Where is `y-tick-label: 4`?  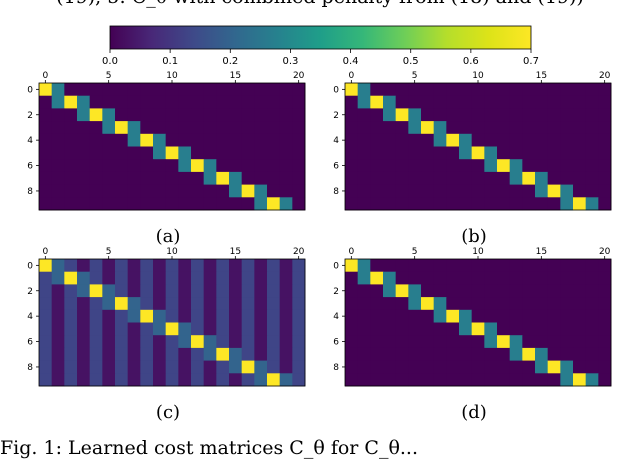
y-tick-label: 4 is located at coordinates (30, 141).